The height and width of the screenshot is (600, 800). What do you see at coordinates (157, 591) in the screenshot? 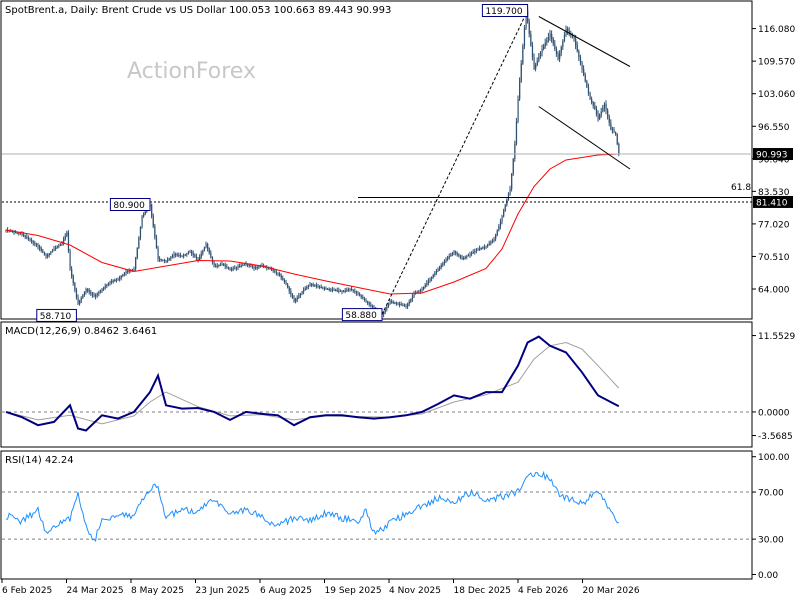
I see `x-tick-label: 8 May 2025` at bounding box center [157, 591].